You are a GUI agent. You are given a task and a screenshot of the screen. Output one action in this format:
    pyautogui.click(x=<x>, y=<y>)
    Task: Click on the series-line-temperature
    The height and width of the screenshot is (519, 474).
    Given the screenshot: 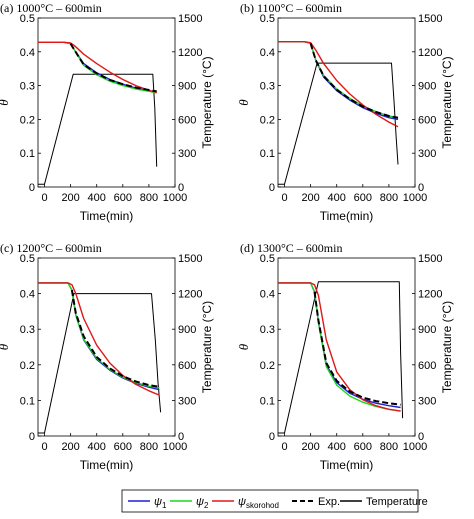 What is the action you would take?
    pyautogui.click(x=100, y=363)
    